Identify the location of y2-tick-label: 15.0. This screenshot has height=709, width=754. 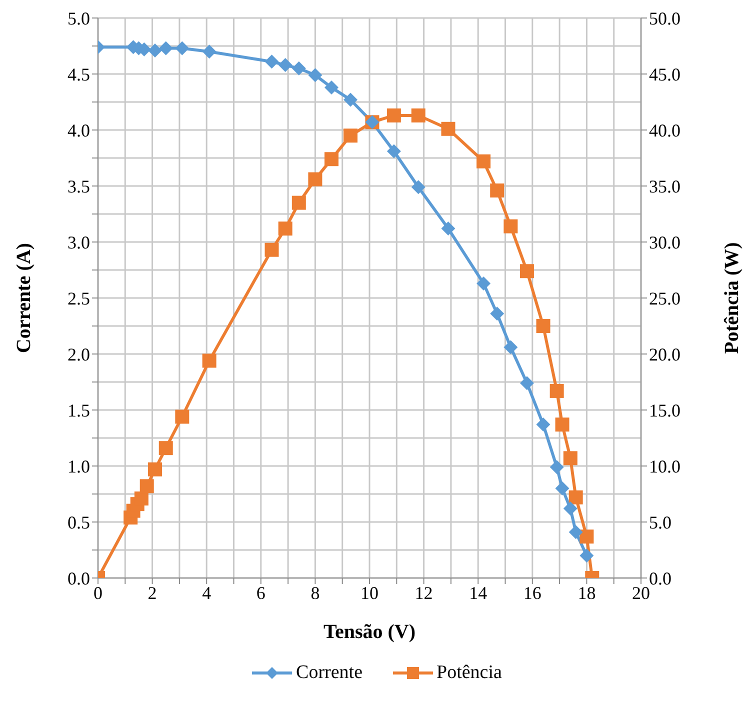
(664, 410).